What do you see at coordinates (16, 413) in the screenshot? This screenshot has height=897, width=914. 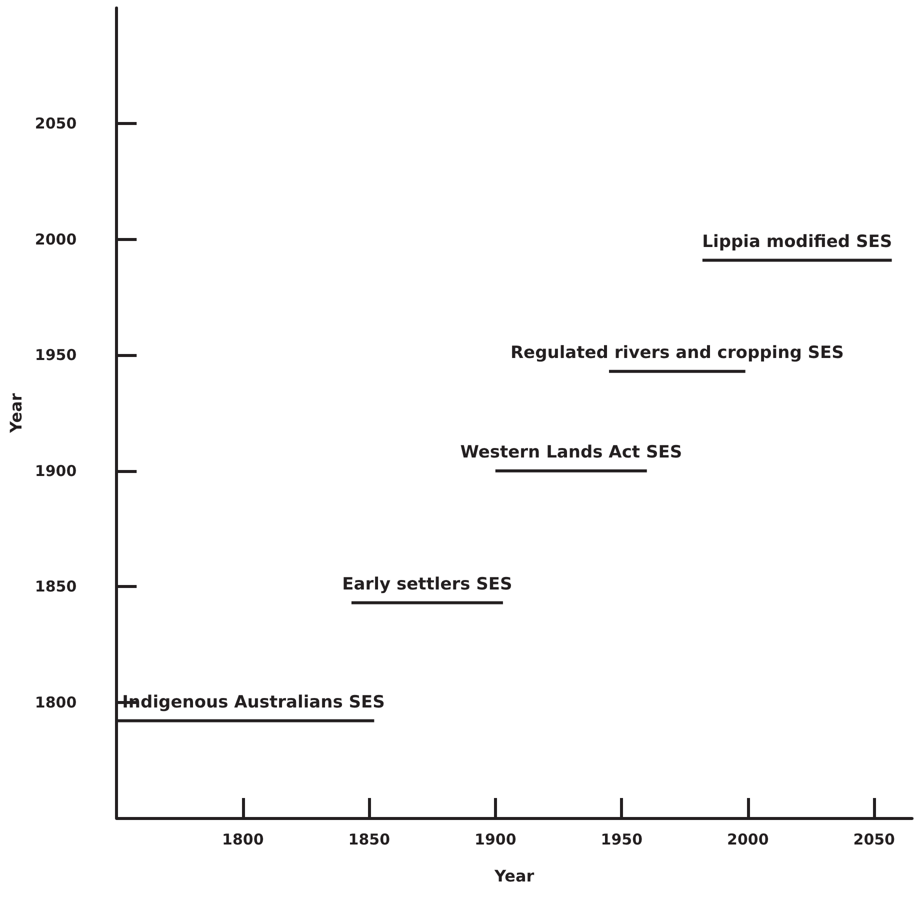 I see `y-axis-title: Year` at bounding box center [16, 413].